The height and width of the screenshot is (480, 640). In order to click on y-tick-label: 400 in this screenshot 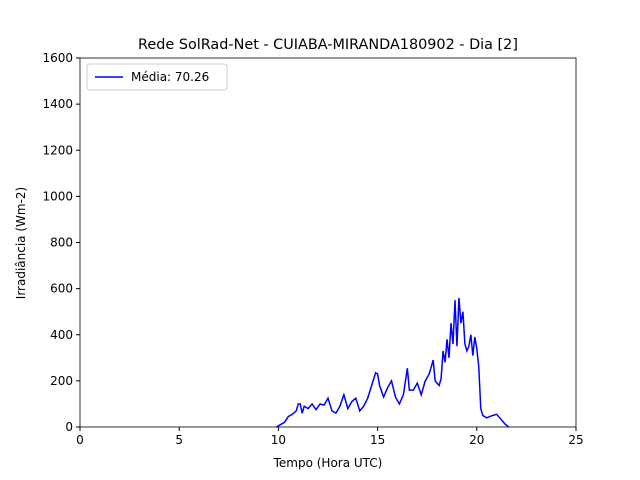, I will do `click(61, 335)`.